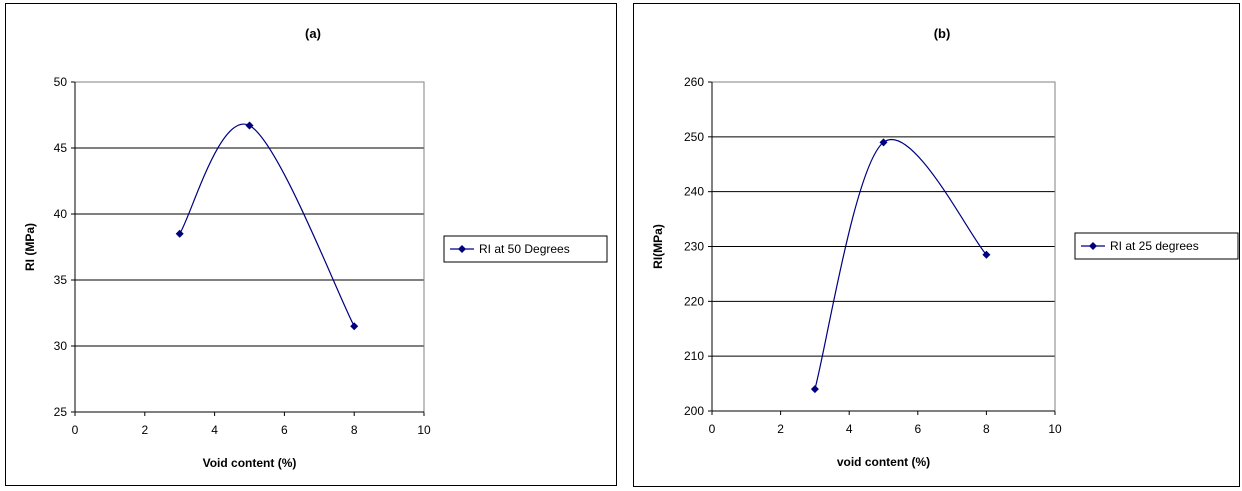 This screenshot has height=491, width=1242. Describe the element at coordinates (61, 280) in the screenshot. I see `y-tick-label-a-2: 35` at that location.